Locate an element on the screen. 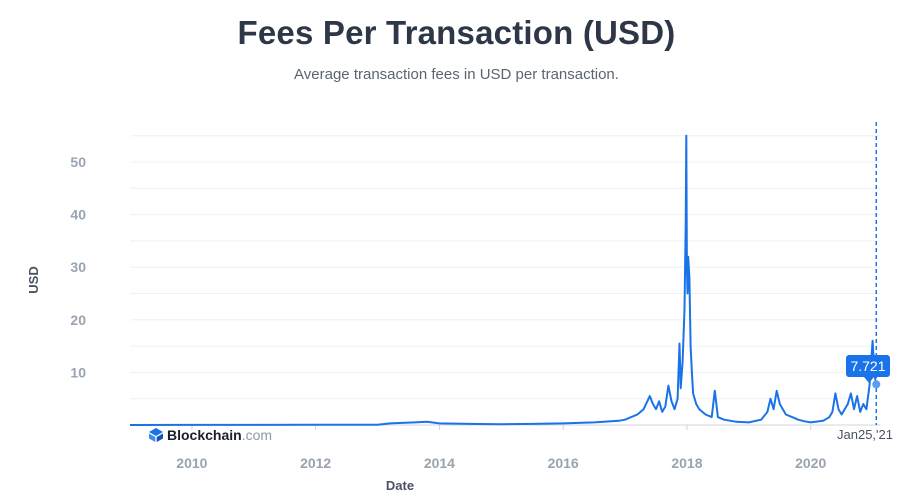 The height and width of the screenshot is (499, 913). x-tick-label: 2014 is located at coordinates (439, 463).